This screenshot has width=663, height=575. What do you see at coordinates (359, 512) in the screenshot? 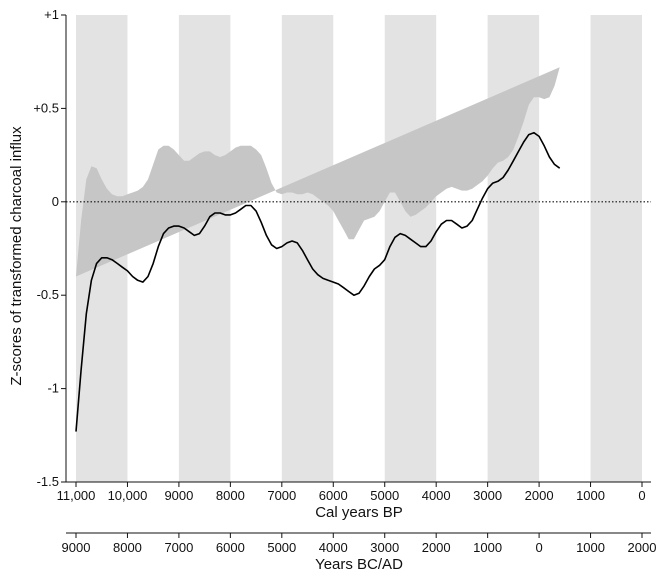
I see `x-axis-title: Cal years BP` at bounding box center [359, 512].